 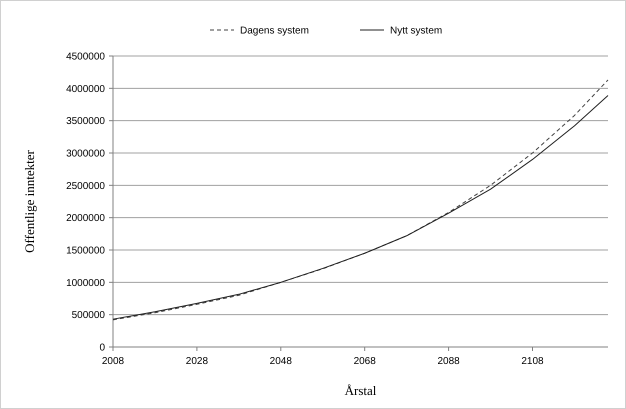 What do you see at coordinates (86, 283) in the screenshot?
I see `y-tick-label: 1000000` at bounding box center [86, 283].